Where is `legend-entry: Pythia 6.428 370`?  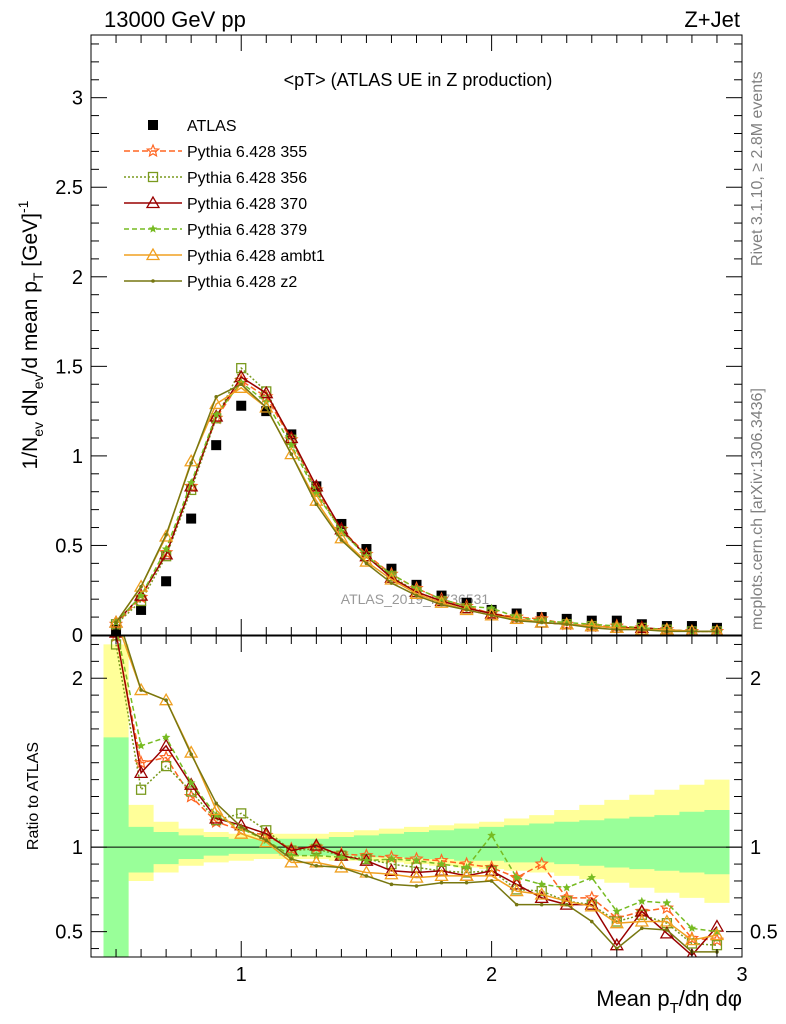 legend-entry: Pythia 6.428 370 is located at coordinates (215, 204).